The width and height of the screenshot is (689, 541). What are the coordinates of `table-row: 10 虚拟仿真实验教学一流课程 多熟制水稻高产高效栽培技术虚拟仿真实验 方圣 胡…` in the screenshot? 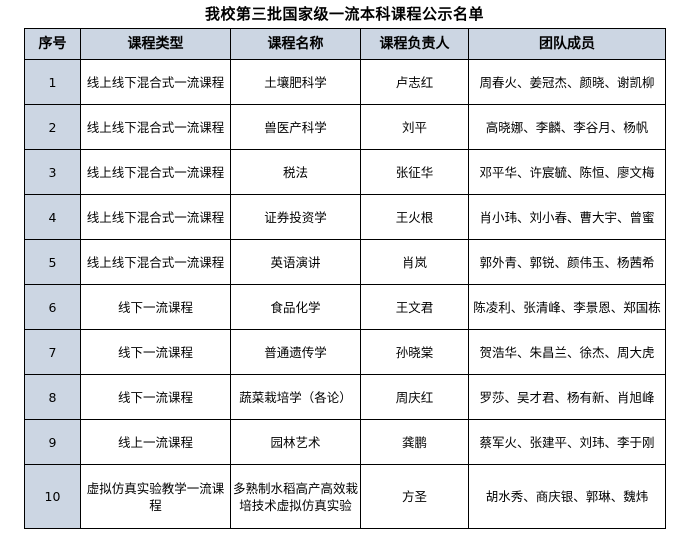 It's located at (345, 496).